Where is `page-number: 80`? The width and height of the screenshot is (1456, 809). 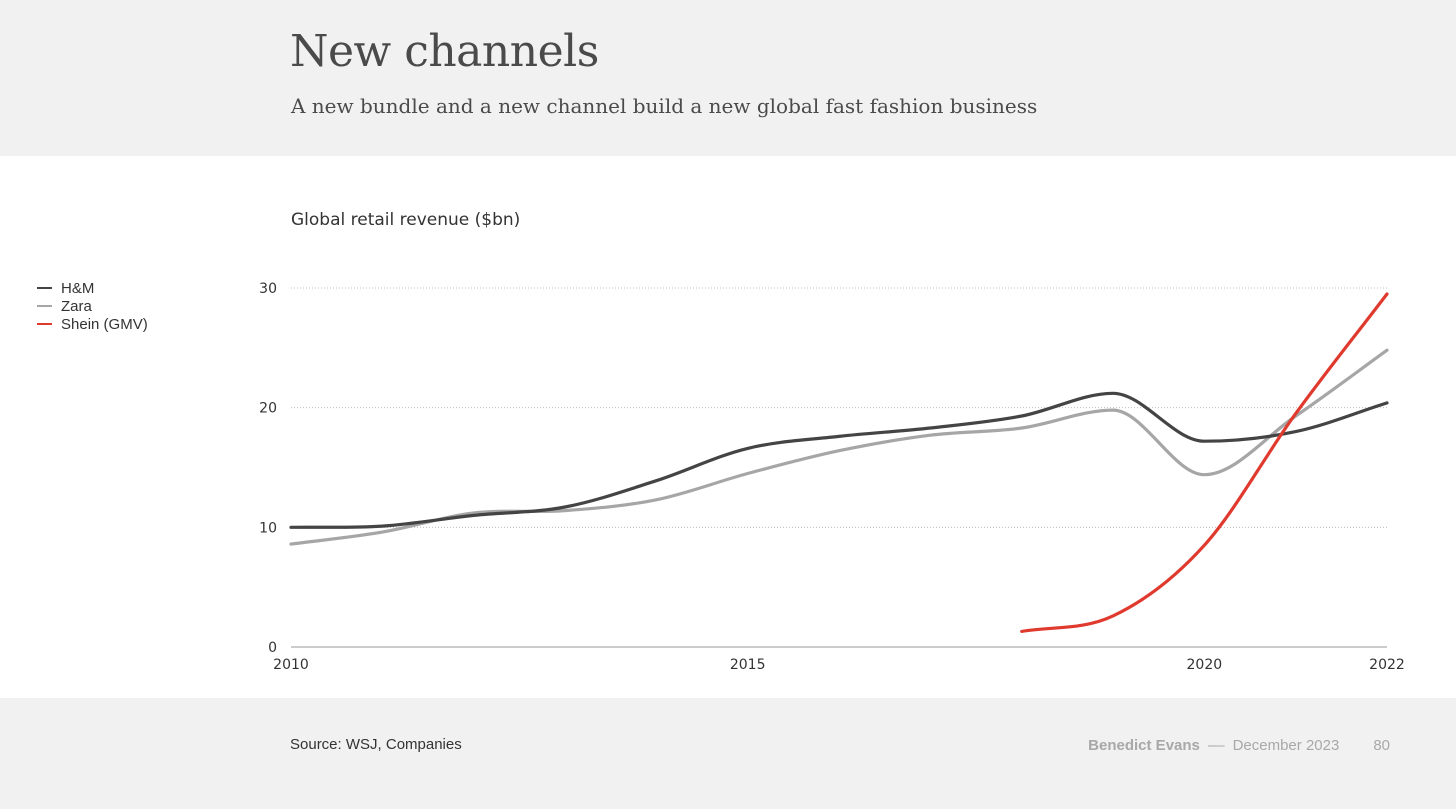
page-number: 80 is located at coordinates (1381, 745).